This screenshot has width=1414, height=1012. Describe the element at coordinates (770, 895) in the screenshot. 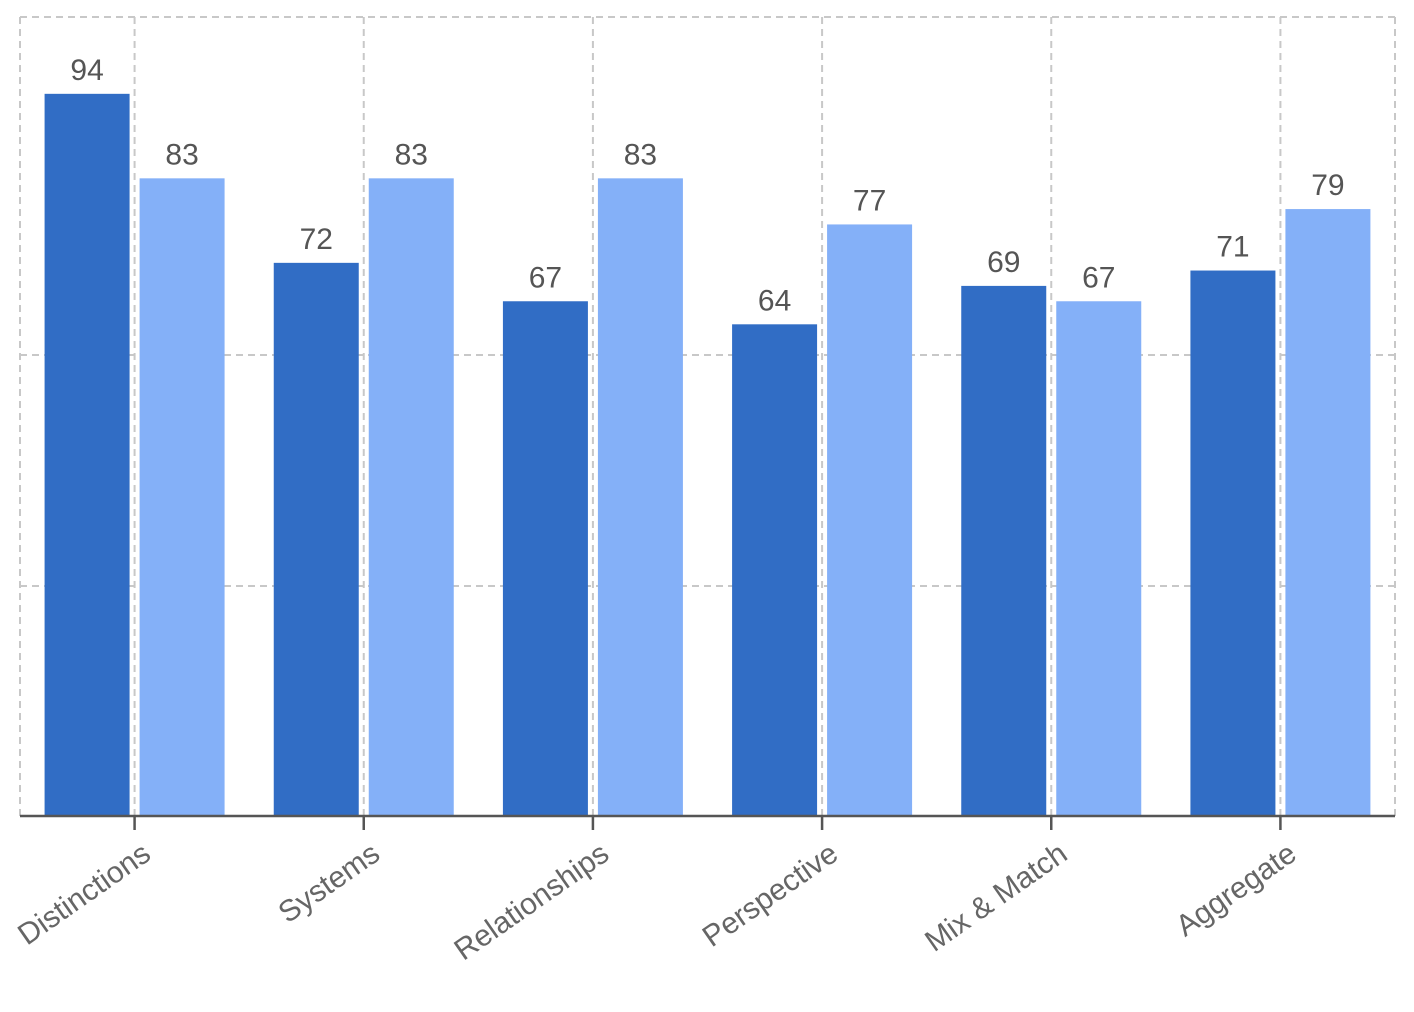

I see `x-tick-label: Perspective` at that location.